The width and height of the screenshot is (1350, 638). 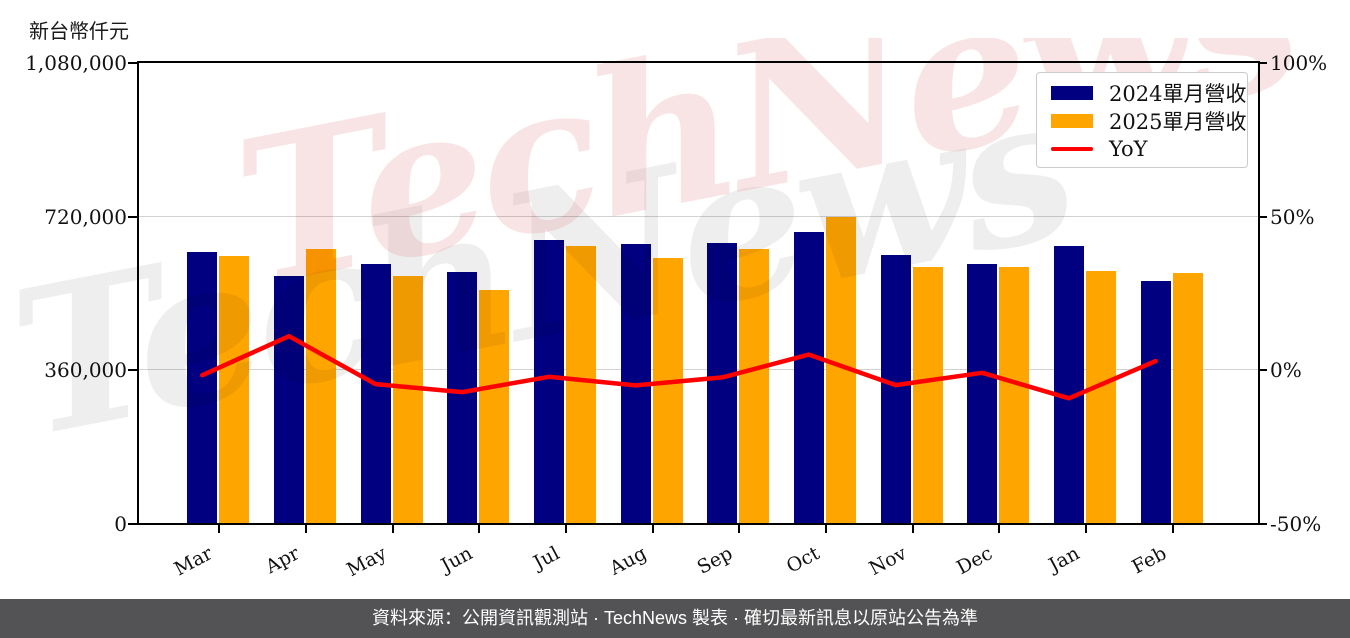 I want to click on bar-2025-mar, so click(x=234, y=389).